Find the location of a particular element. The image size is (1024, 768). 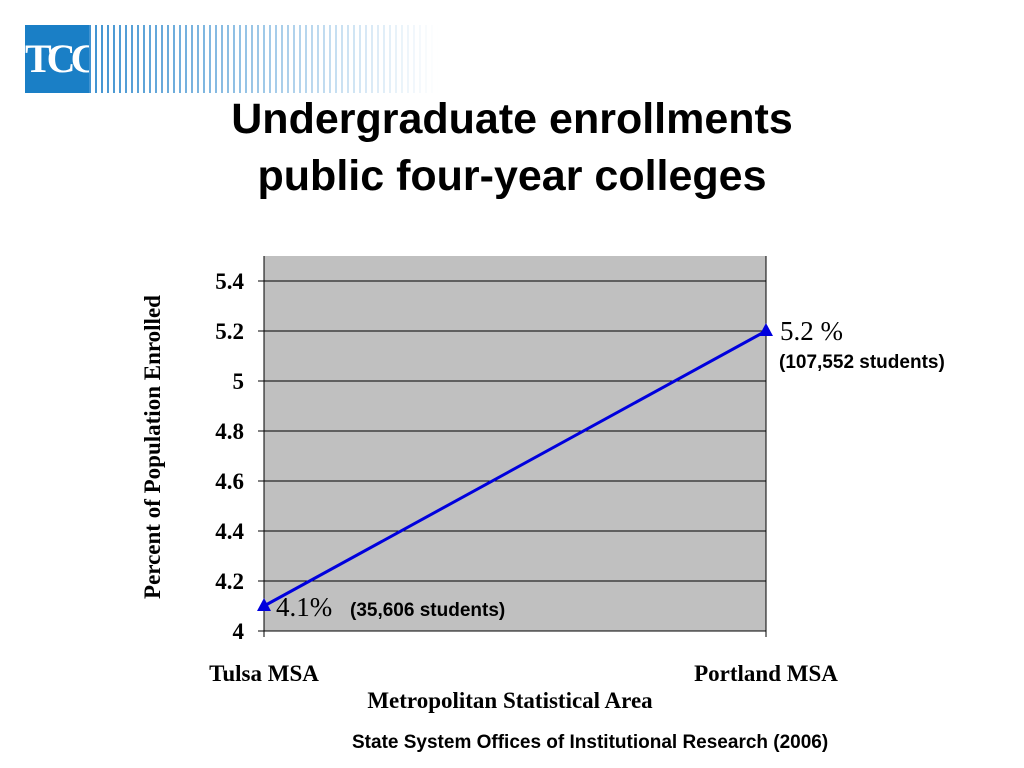

annotation-tulsa-value: 4.1% is located at coordinates (304, 607).